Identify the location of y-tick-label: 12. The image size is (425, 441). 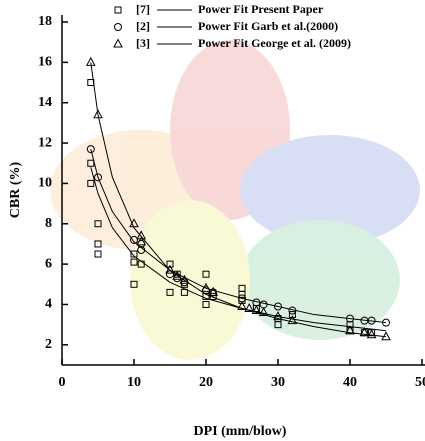
(45, 142).